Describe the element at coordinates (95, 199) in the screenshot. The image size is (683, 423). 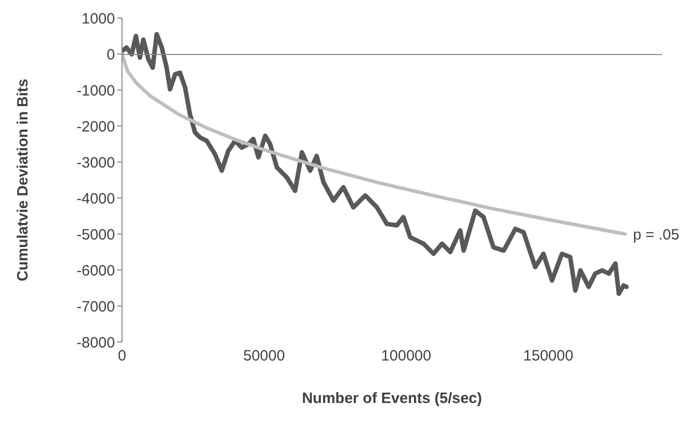
I see `y-tick-label: -4000` at that location.